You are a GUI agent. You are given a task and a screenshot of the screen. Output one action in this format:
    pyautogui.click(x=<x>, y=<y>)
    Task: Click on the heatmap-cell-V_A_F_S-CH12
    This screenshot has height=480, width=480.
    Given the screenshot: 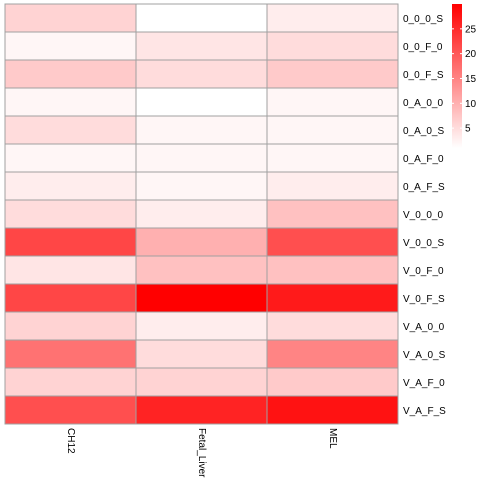 What is the action you would take?
    pyautogui.click(x=70, y=410)
    